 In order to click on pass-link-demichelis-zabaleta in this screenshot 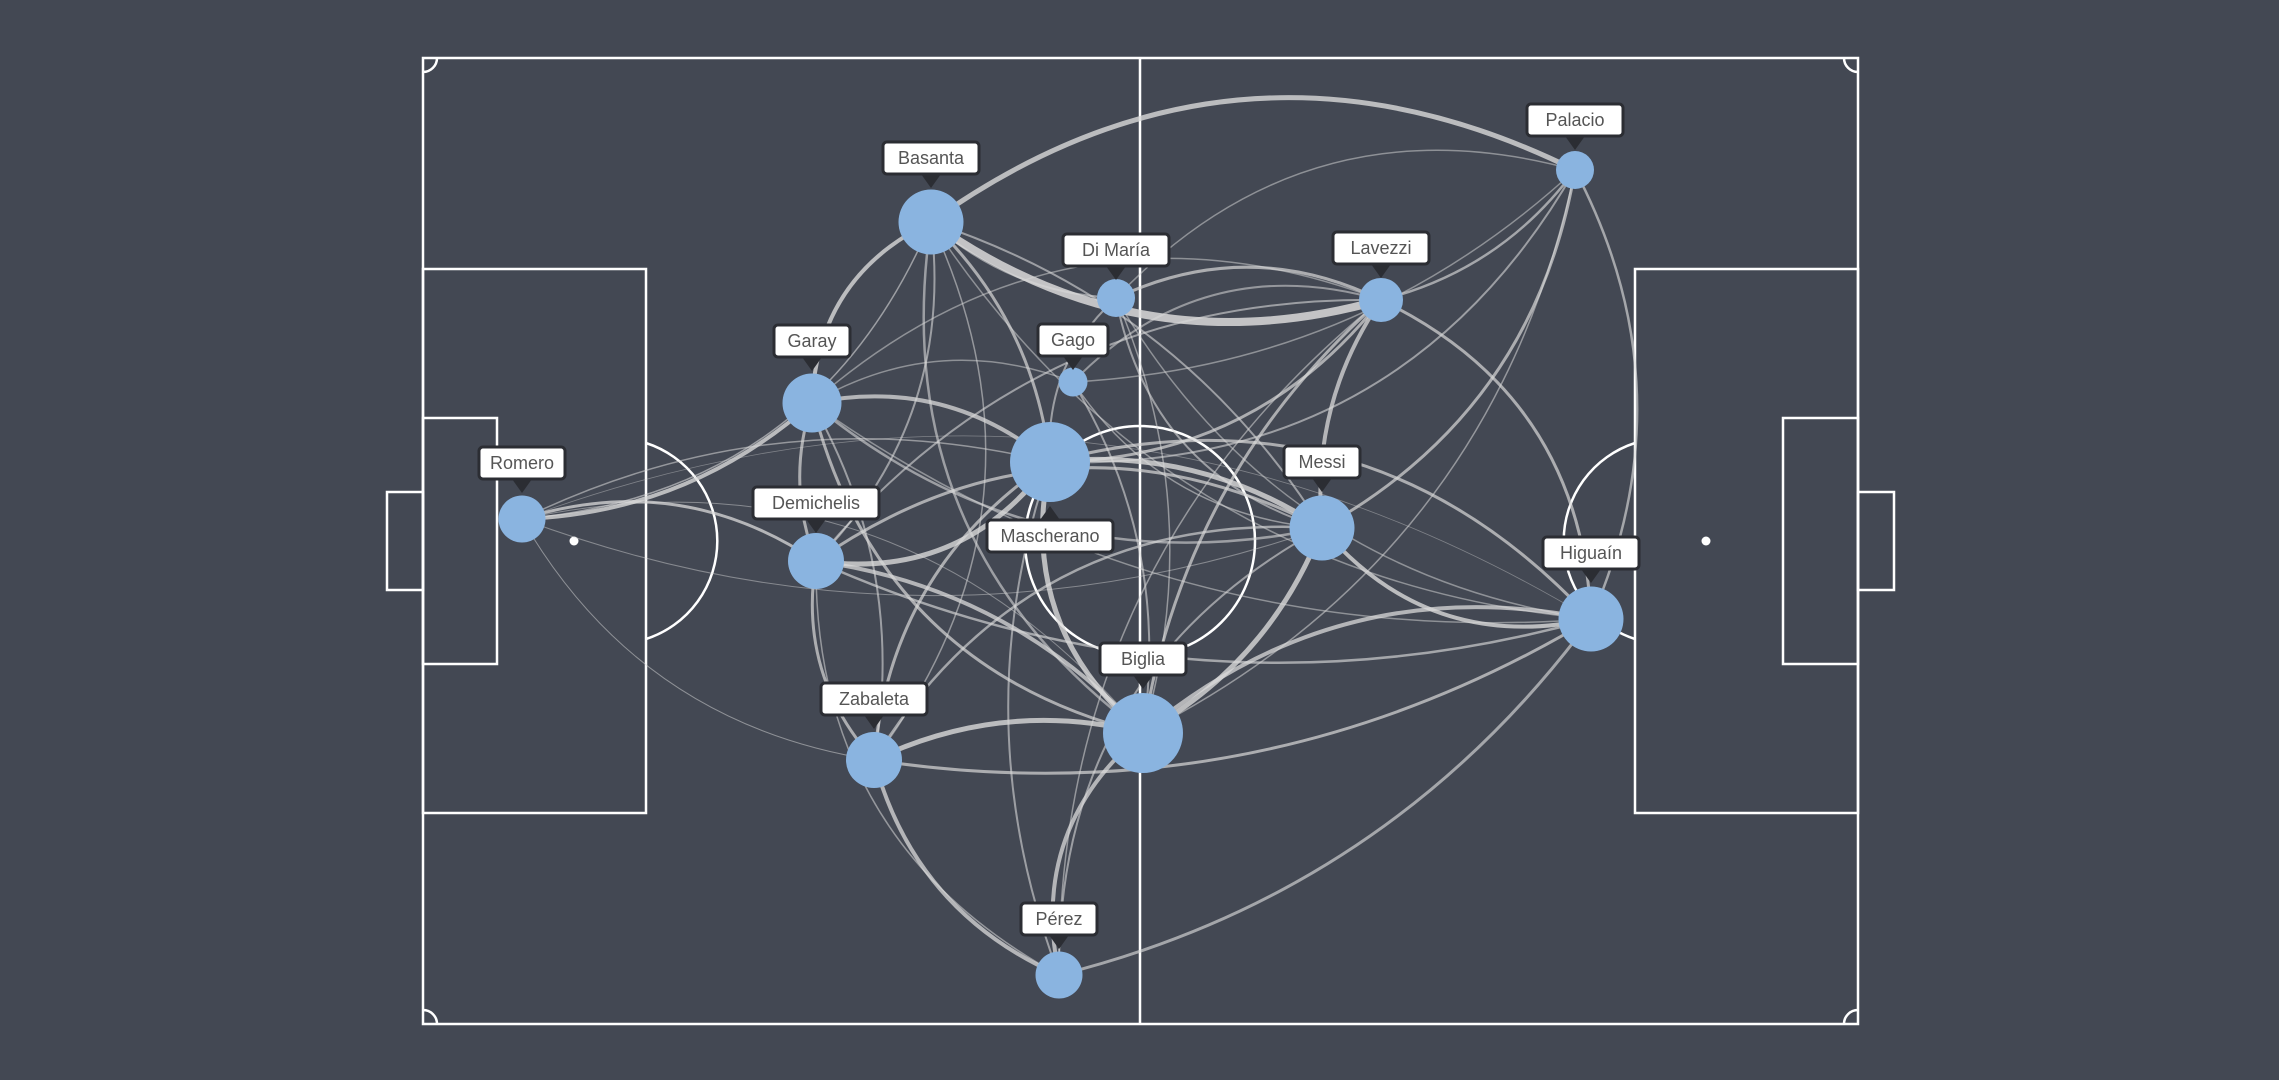, I will do `click(843, 660)`.